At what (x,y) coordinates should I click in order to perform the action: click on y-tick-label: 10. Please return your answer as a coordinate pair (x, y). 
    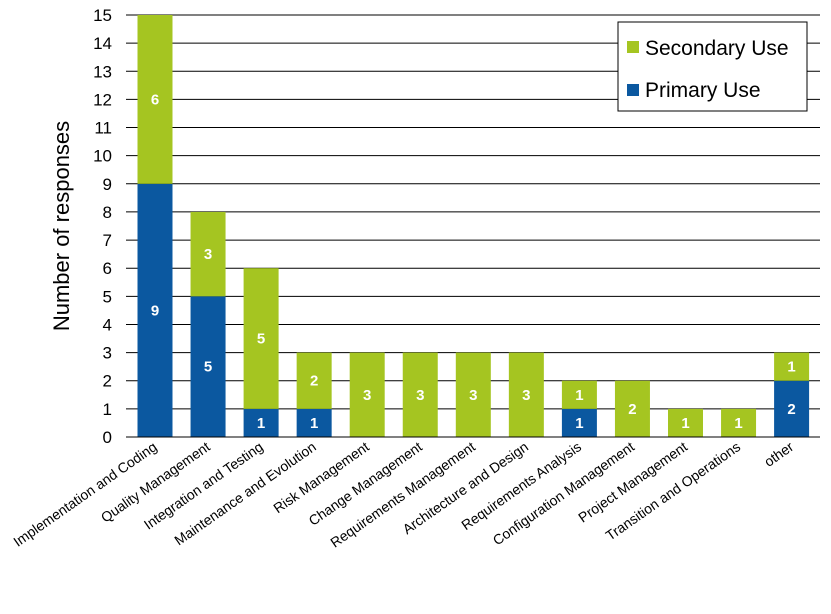
    Looking at the image, I should click on (102, 156).